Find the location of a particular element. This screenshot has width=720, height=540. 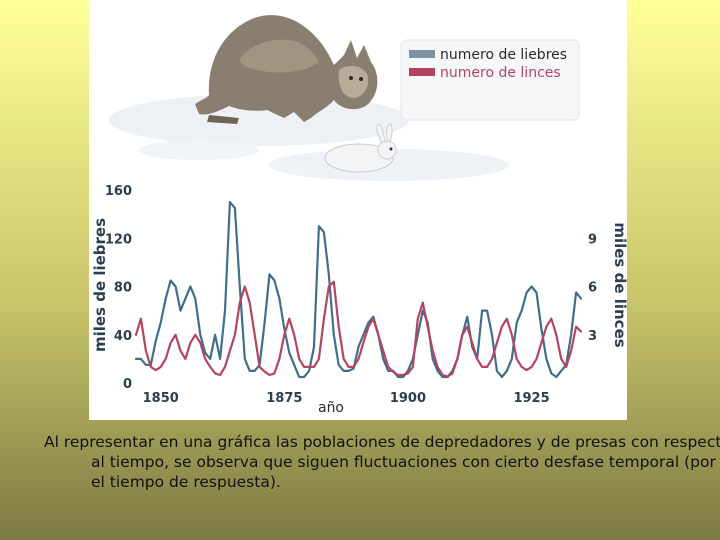

legend-swatch-hares is located at coordinates (422, 54).